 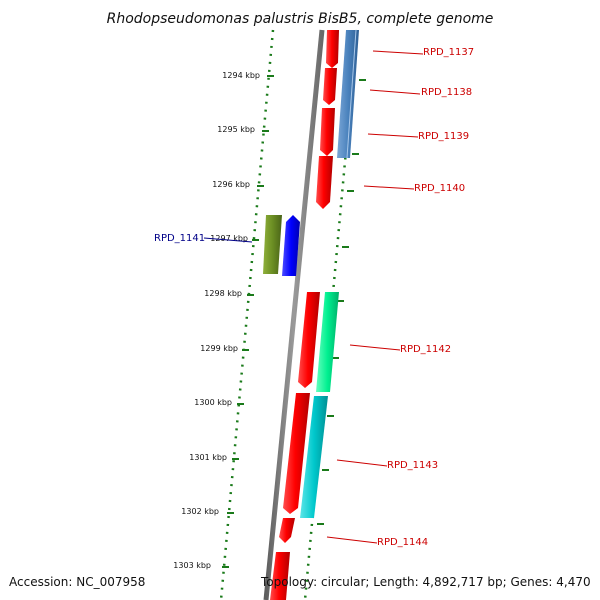 I want to click on gene-label: RPD_1143, so click(x=412, y=465).